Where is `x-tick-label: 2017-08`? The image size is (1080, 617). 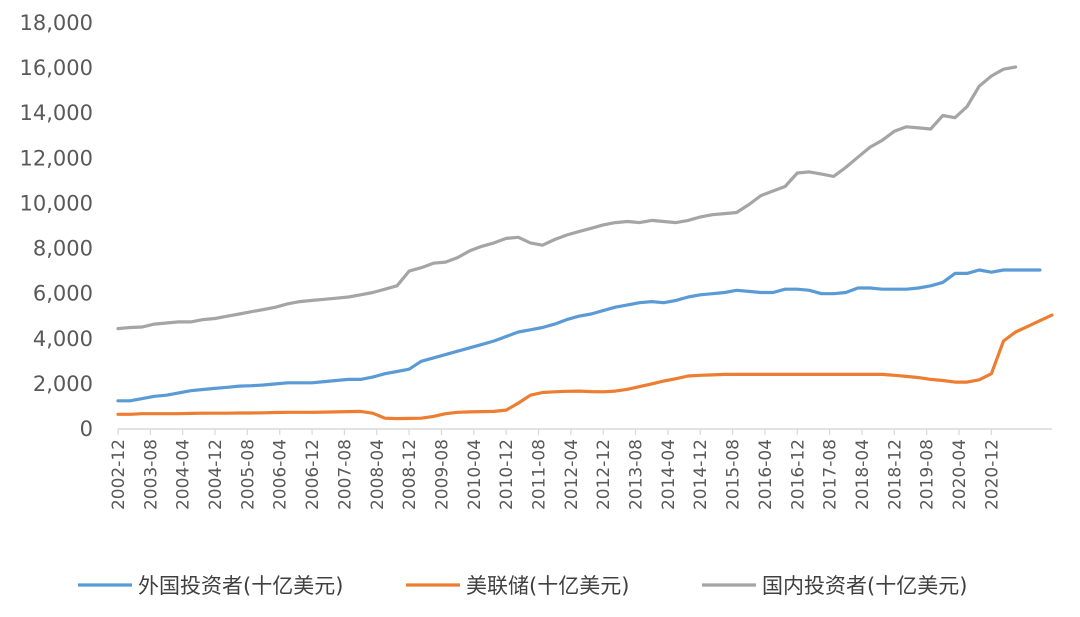
x-tick-label: 2017-08 is located at coordinates (831, 474).